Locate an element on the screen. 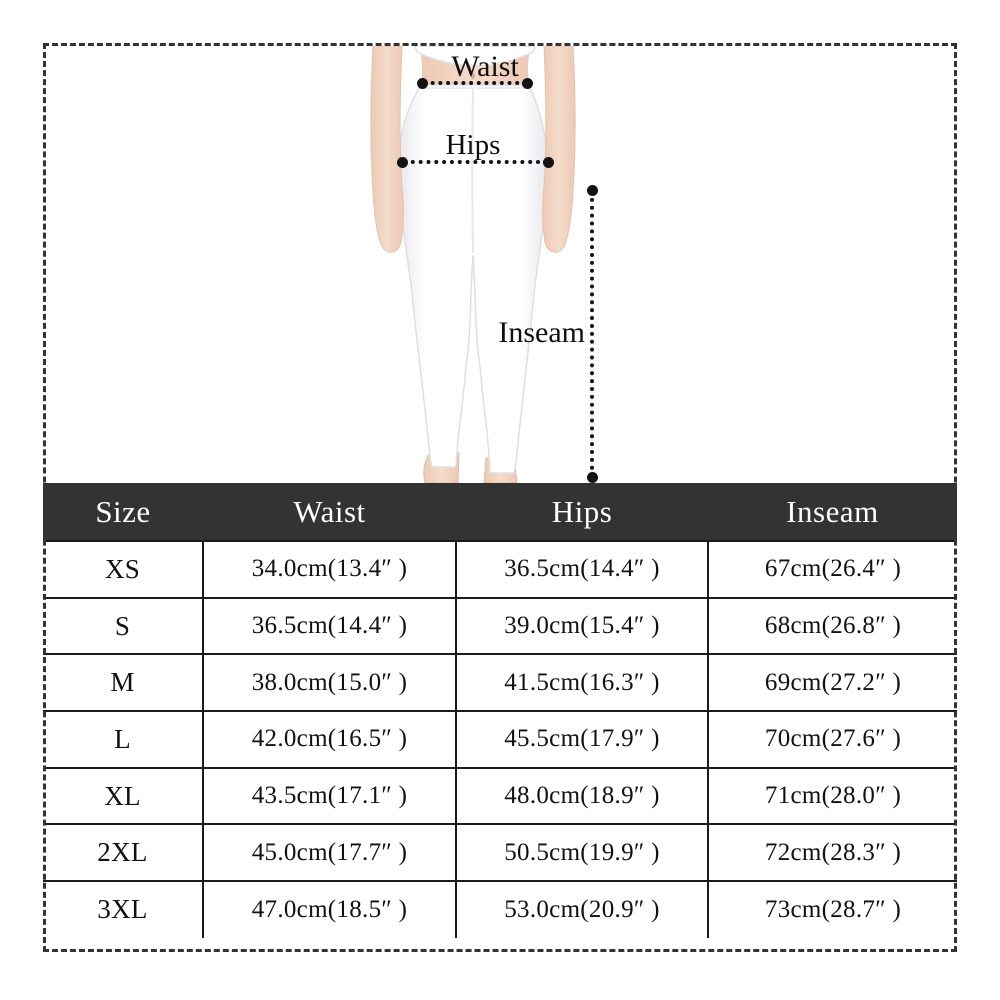 The height and width of the screenshot is (1000, 1000). hips-cell: 50.5cm(19.9″ ) is located at coordinates (582, 853).